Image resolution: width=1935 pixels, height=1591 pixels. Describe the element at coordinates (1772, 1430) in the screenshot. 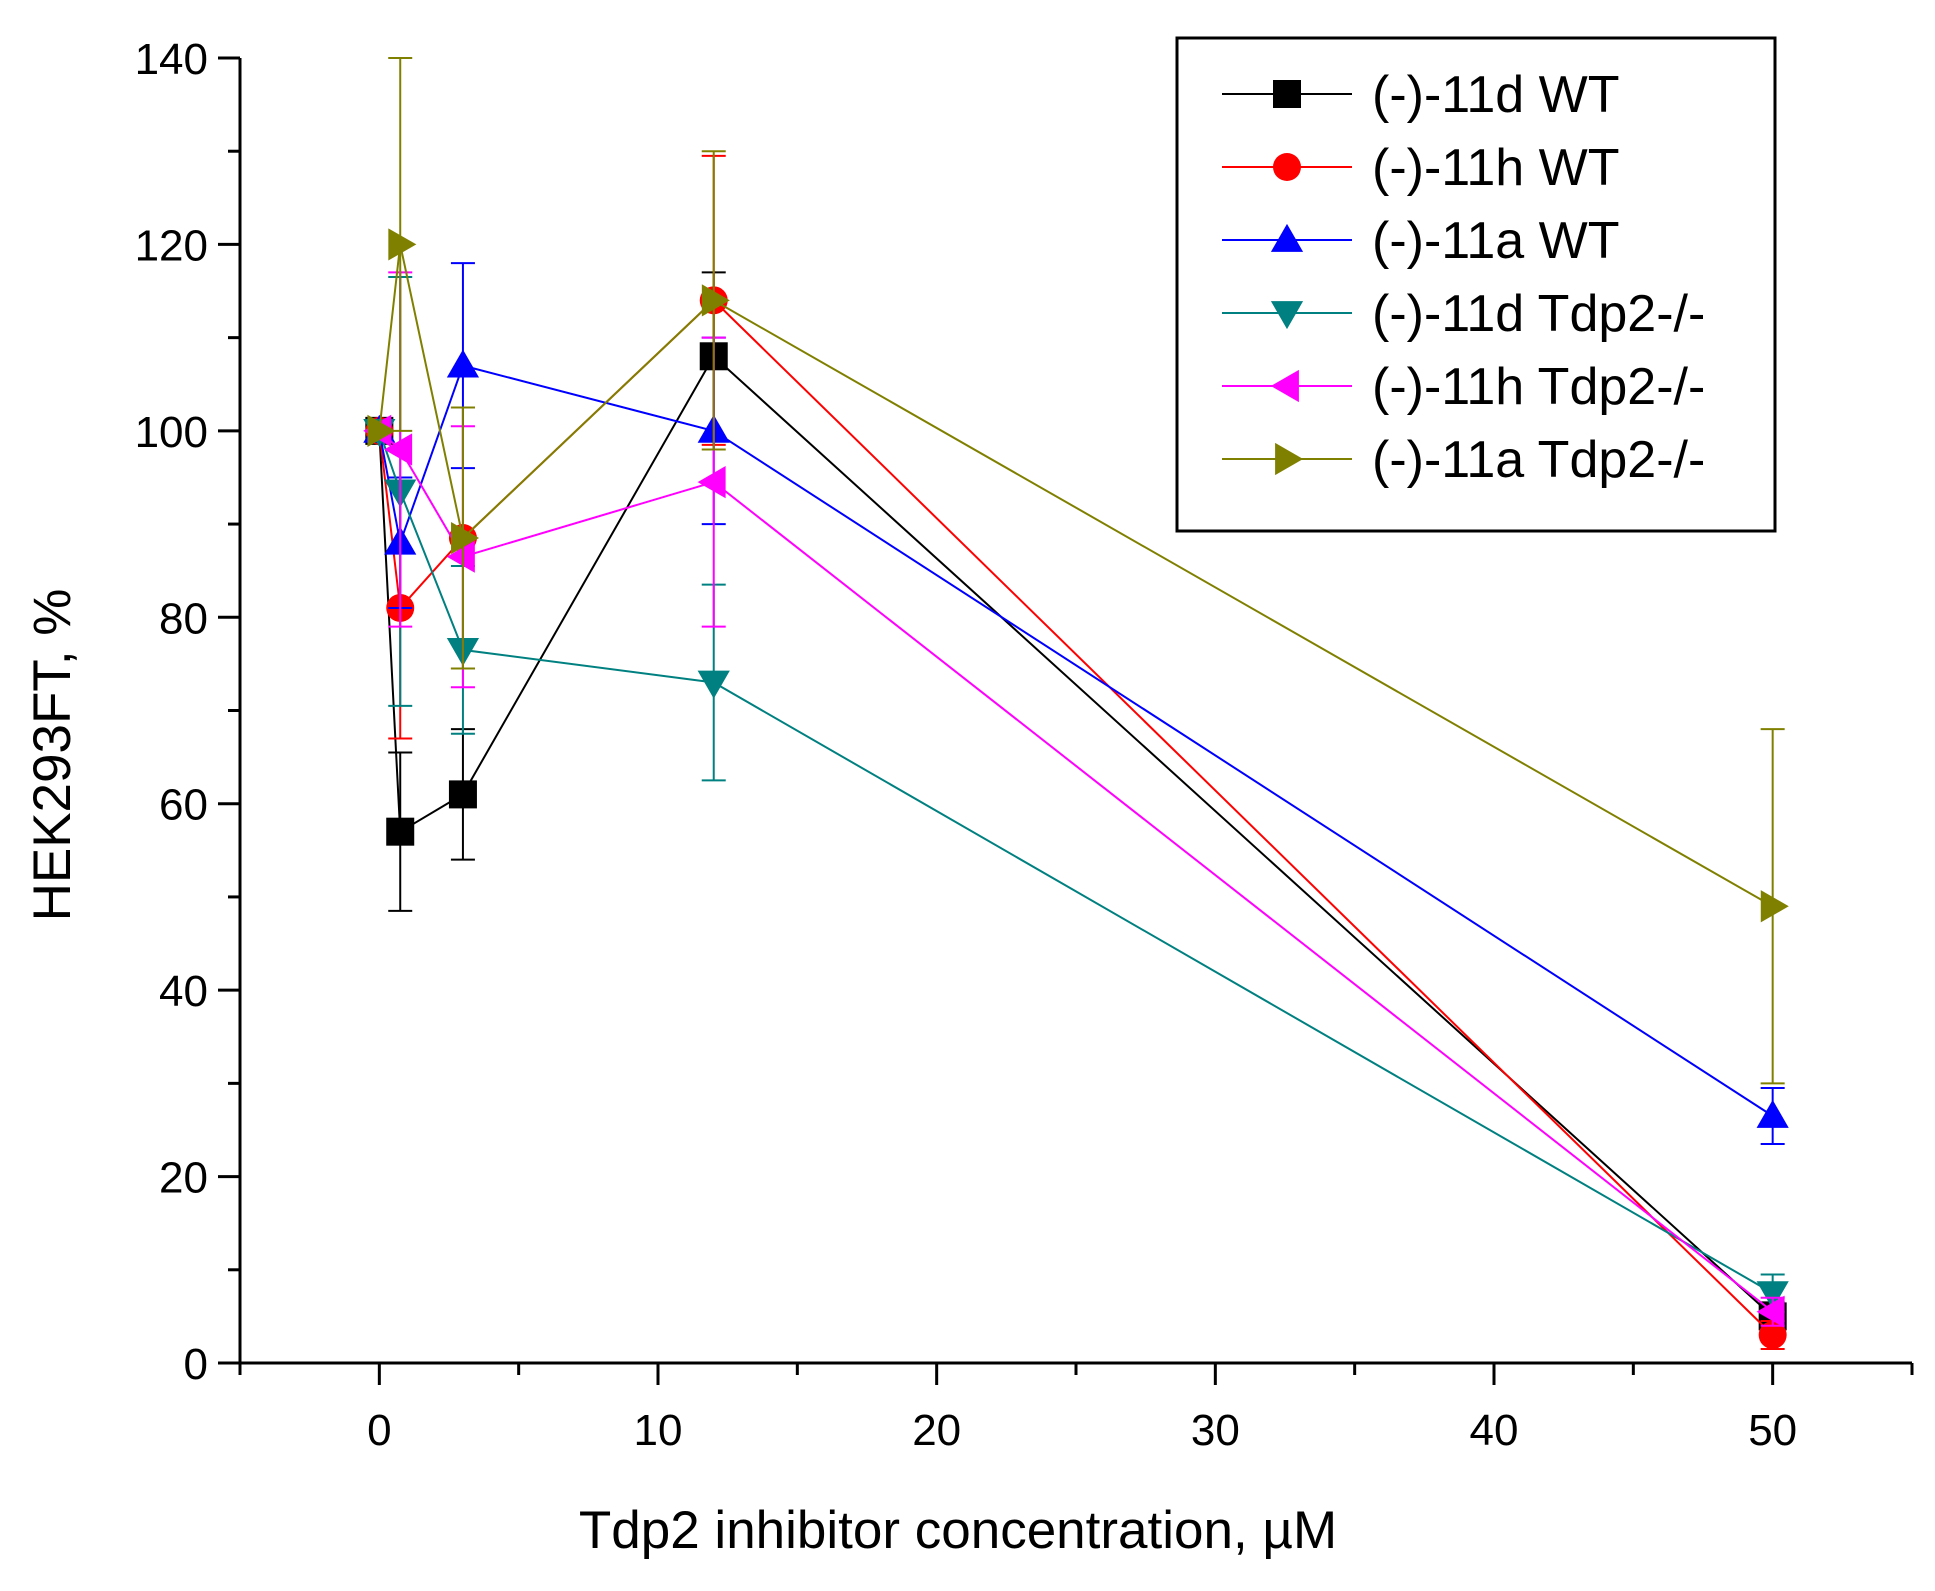

I see `x-tick-label: 50` at that location.